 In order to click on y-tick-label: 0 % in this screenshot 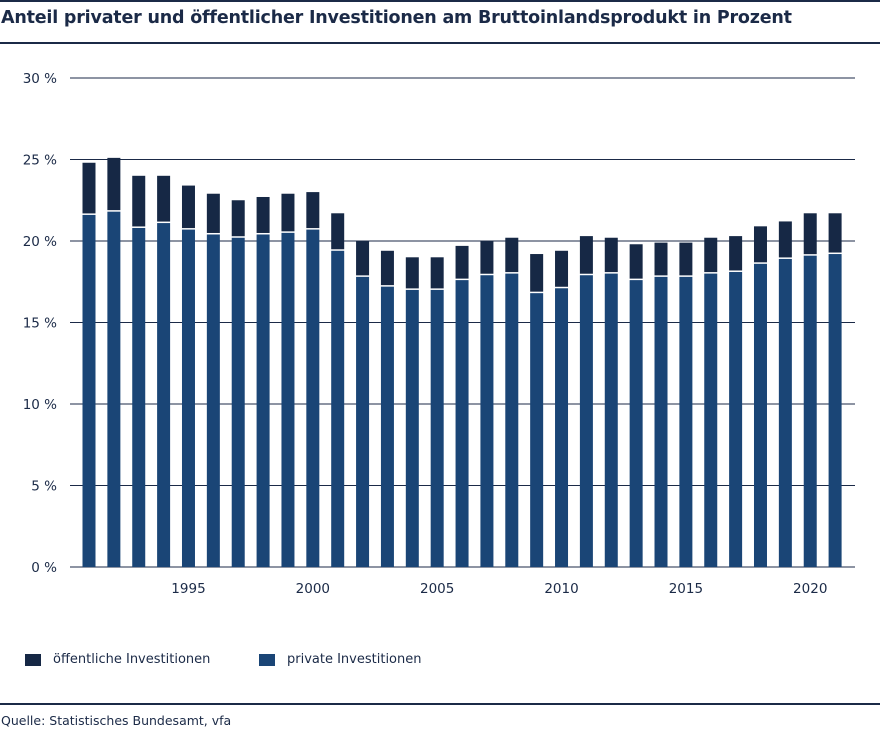, I will do `click(44, 568)`.